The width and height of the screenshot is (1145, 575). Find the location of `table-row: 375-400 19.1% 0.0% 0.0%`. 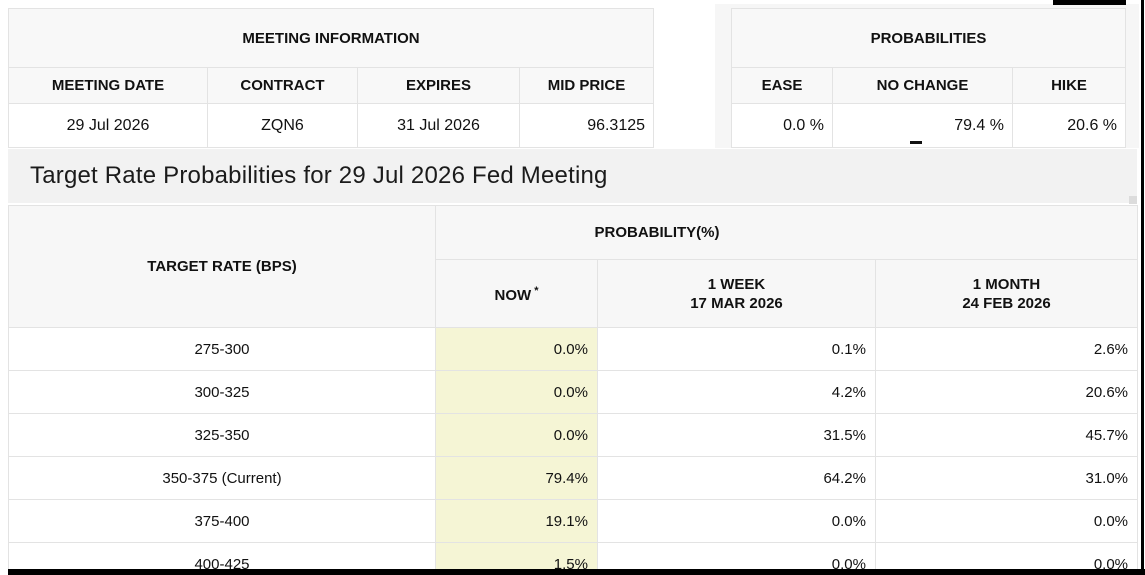

table-row: 375-400 19.1% 0.0% 0.0% is located at coordinates (573, 521).